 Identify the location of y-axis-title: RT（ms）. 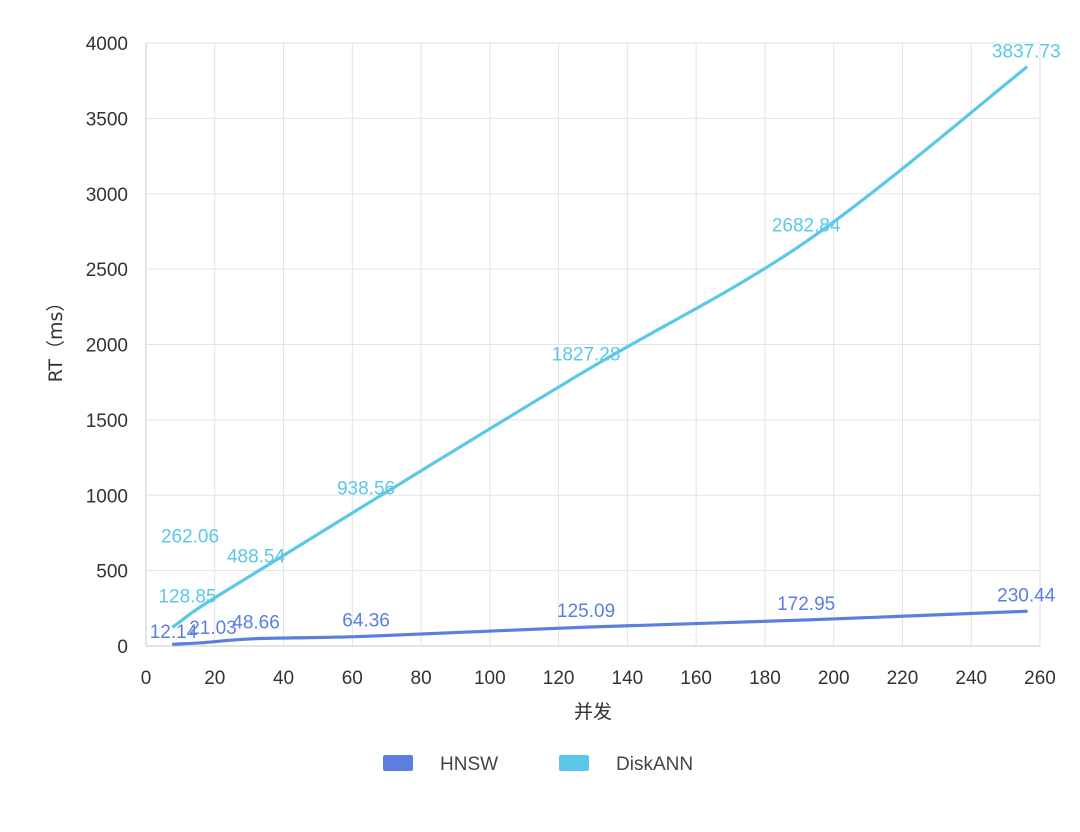
(56, 338).